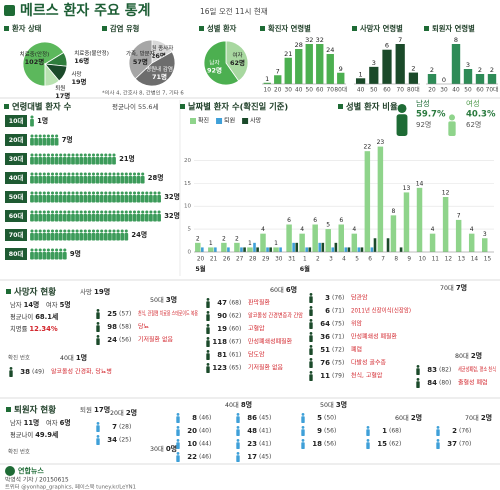  Describe the element at coordinates (214, 260) in the screenshot. I see `x-tick-label: 21` at that location.